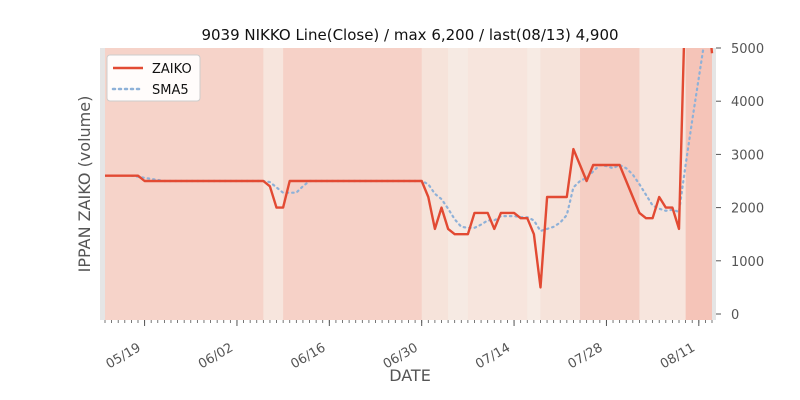 The width and height of the screenshot is (800, 400). I want to click on legend: ZAIKO SMA5, so click(153, 78).